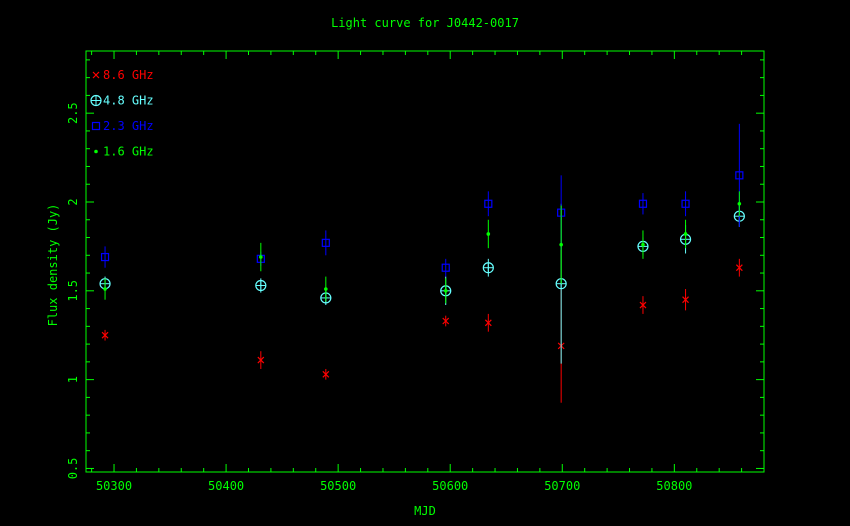 This screenshot has width=850, height=526. I want to click on legend-entry: 1.6 GHz, so click(124, 152).